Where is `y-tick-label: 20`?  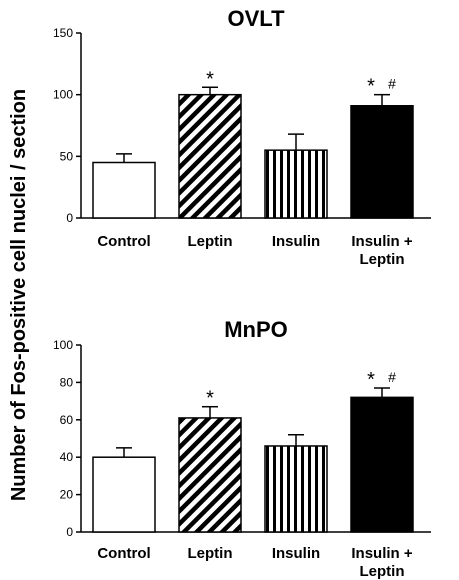
y-tick-label: 20 is located at coordinates (67, 495).